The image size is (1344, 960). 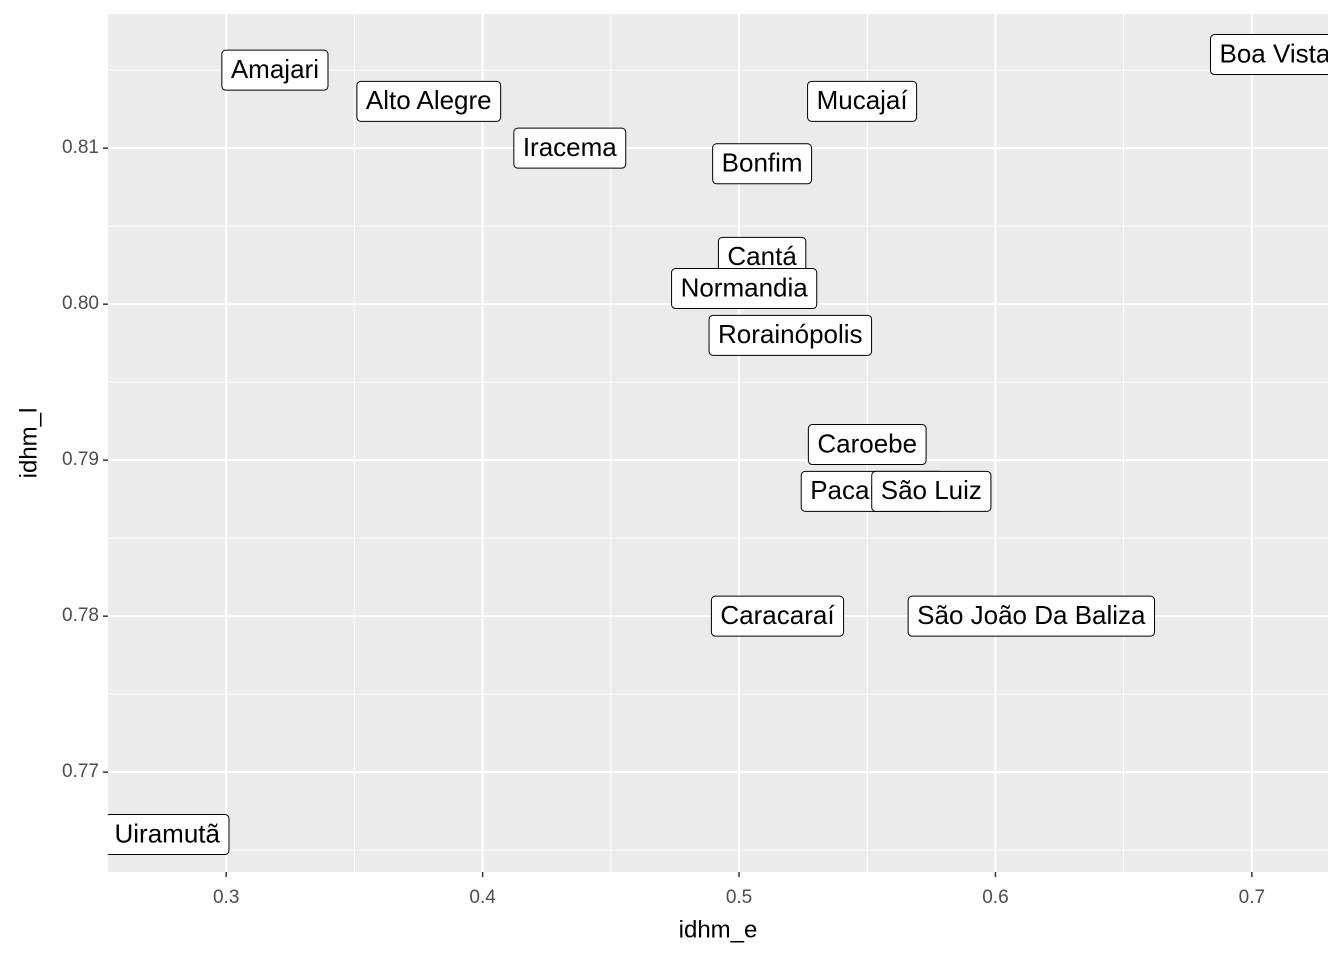 What do you see at coordinates (1275, 53) in the screenshot?
I see `point-label-text: Boa Vista` at bounding box center [1275, 53].